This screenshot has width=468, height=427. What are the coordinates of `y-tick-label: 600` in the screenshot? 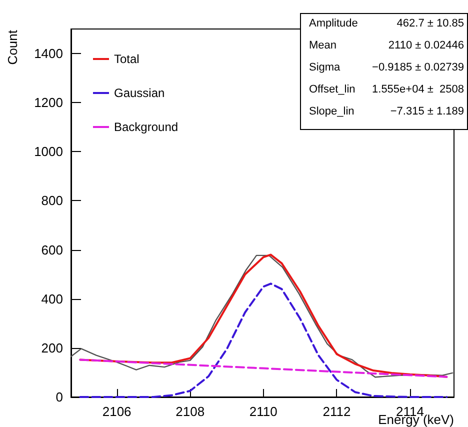 It's located at (52, 250).